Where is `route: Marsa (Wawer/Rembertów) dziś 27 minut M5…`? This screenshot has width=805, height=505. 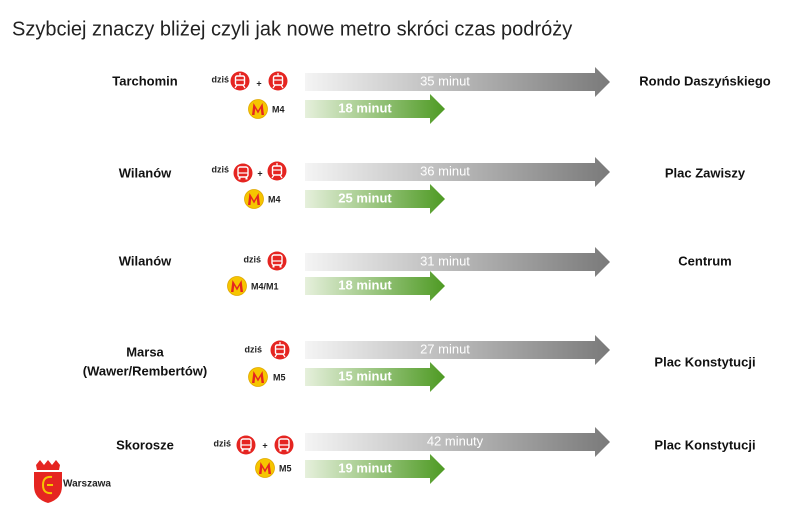
route: Marsa (Wawer/Rembertów) dziś 27 minut M5… is located at coordinates (419, 363).